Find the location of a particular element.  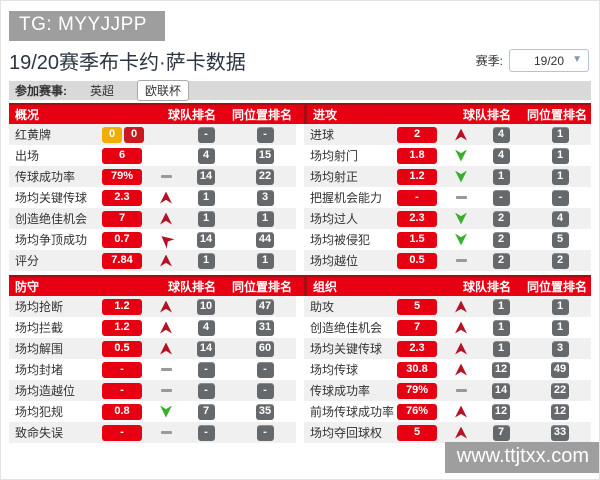

value-badge: 1.8 is located at coordinates (417, 155).